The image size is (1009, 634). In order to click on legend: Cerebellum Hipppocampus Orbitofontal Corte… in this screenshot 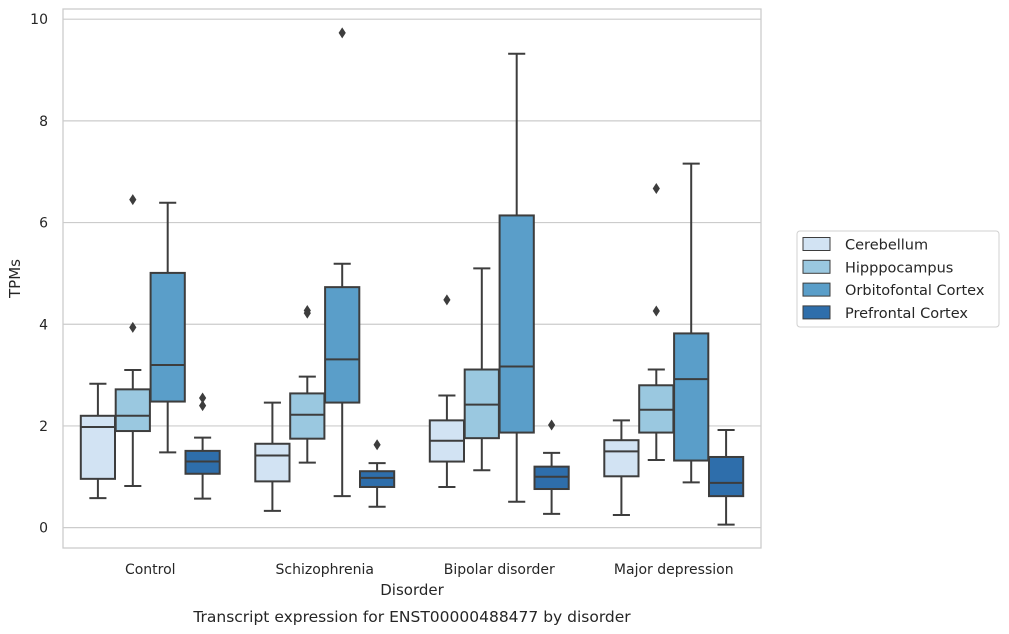, I will do `click(898, 279)`.